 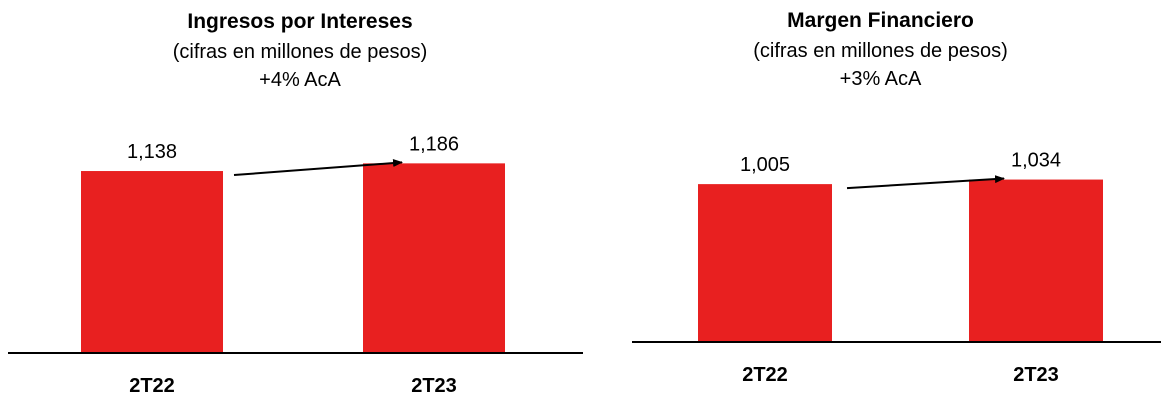 What do you see at coordinates (765, 165) in the screenshot?
I see `data-label-2t22: 1,005` at bounding box center [765, 165].